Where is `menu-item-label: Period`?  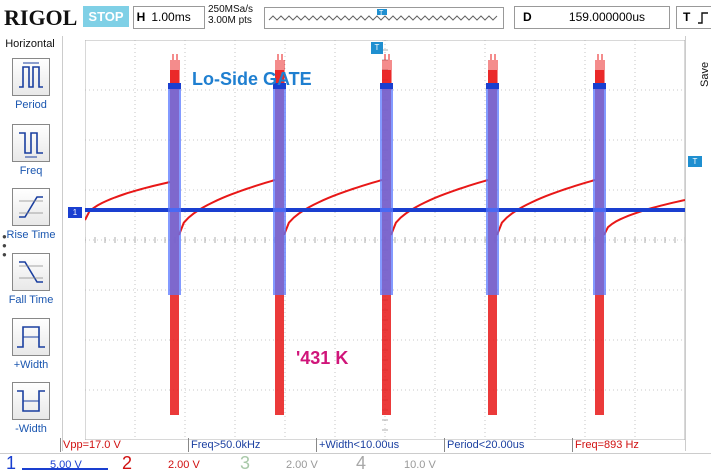 menu-item-label: Period is located at coordinates (31, 105).